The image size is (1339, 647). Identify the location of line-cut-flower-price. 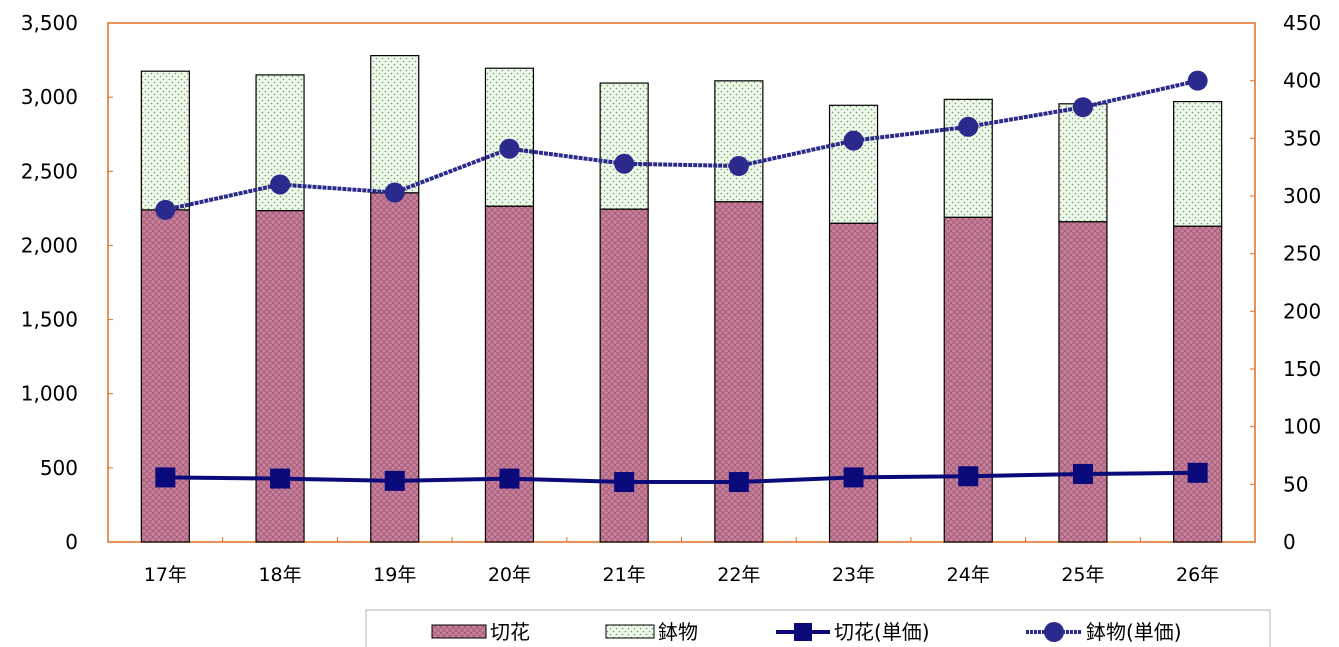
(681, 477).